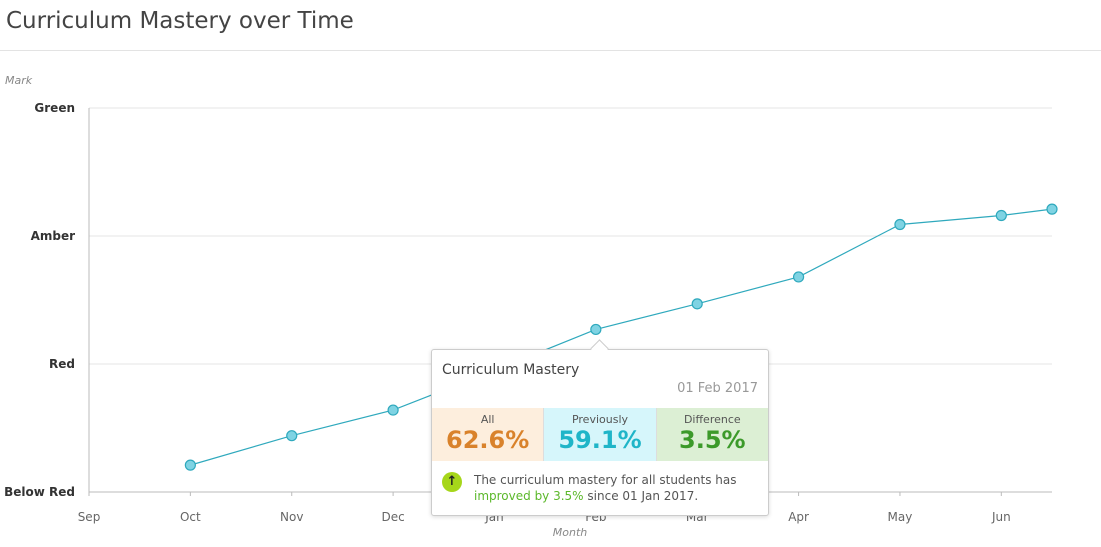  I want to click on x-tick-label: Jun, so click(1001, 517).